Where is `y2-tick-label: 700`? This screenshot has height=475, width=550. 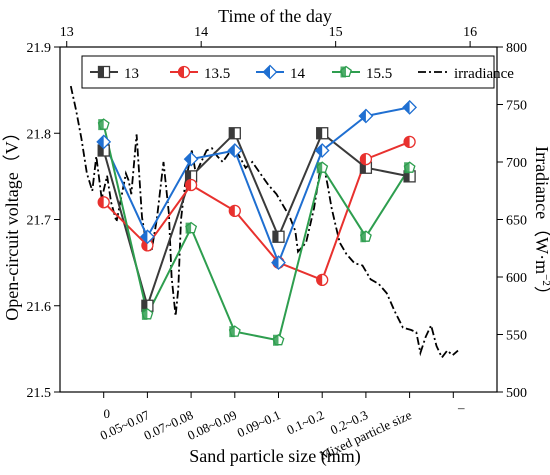 y2-tick-label: 700 is located at coordinates (516, 163).